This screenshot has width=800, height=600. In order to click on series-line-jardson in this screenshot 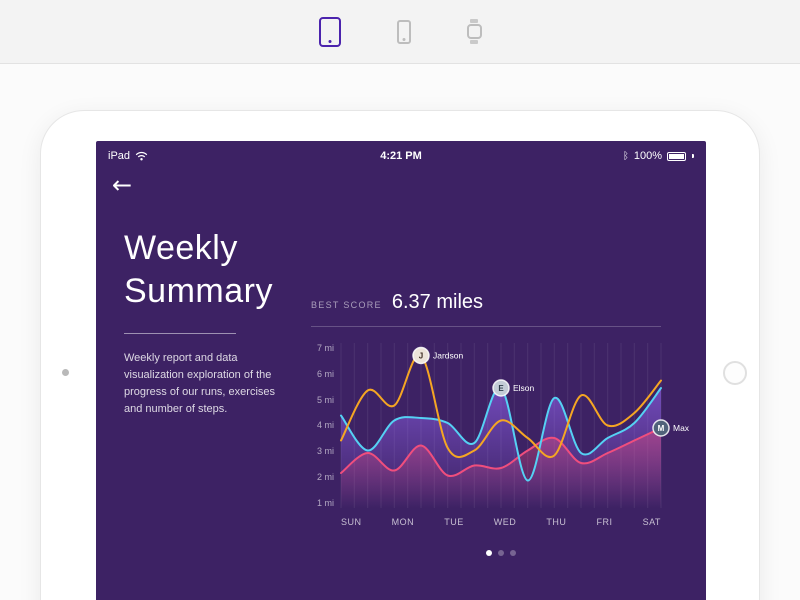, I will do `click(501, 406)`.